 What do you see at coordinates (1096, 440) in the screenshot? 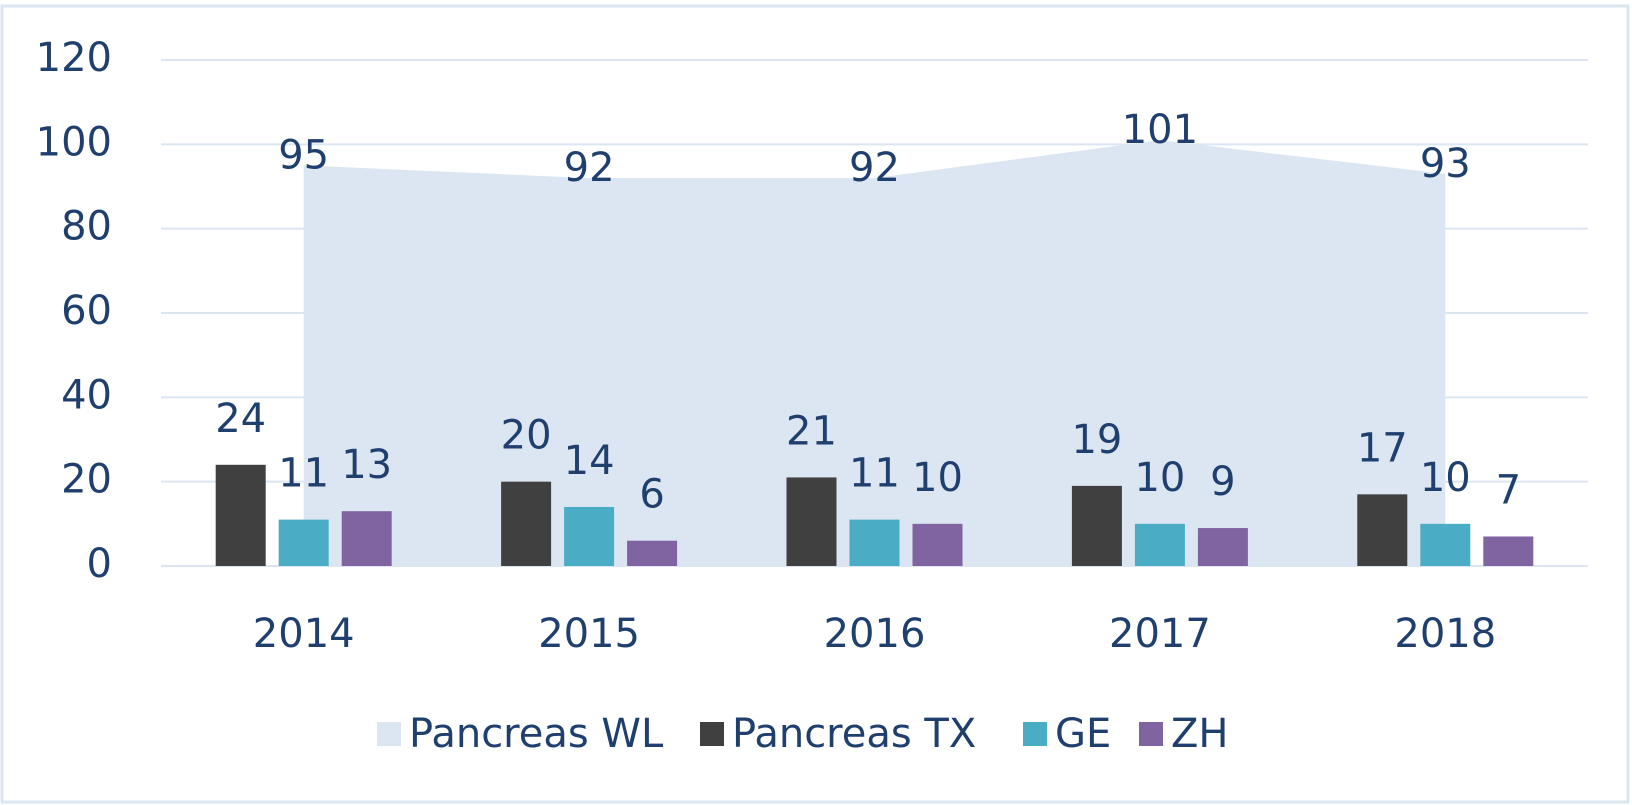
I see `data-label: 19` at bounding box center [1096, 440].